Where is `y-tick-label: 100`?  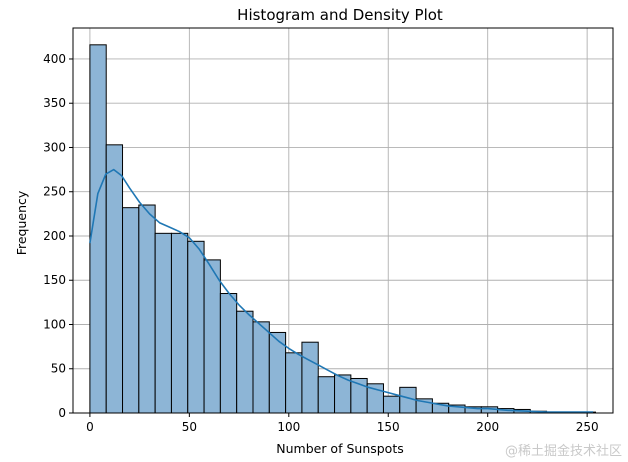
y-tick-label: 100 is located at coordinates (54, 324).